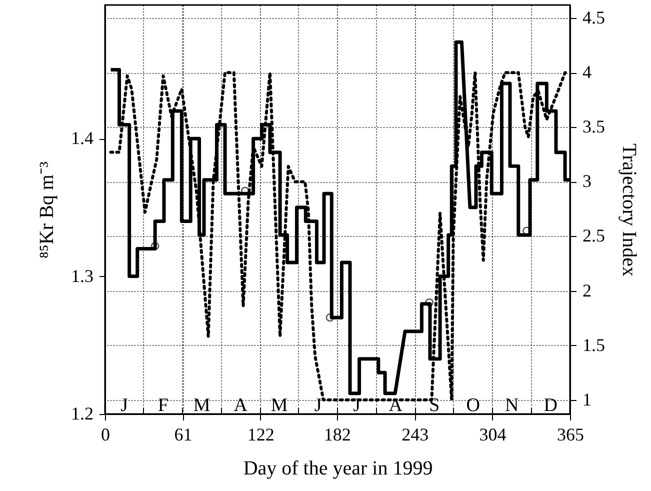  Describe the element at coordinates (593, 18) in the screenshot. I see `y2-tick-label: 4.5` at that location.